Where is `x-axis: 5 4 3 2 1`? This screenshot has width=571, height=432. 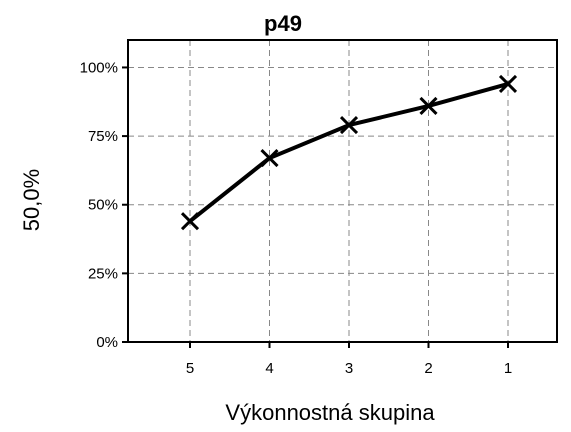 x-axis: 5 4 3 2 1 is located at coordinates (349, 359).